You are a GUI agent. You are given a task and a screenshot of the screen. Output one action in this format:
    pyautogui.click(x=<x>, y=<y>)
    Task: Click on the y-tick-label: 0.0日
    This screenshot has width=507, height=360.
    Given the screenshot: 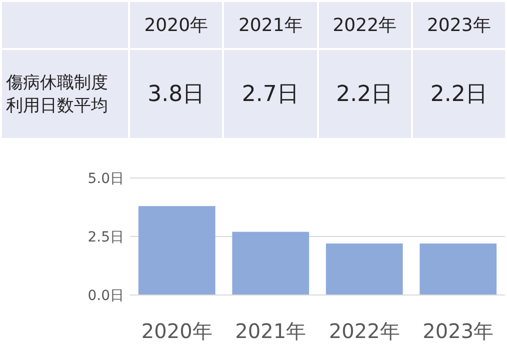 What is the action you would take?
    pyautogui.click(x=106, y=296)
    